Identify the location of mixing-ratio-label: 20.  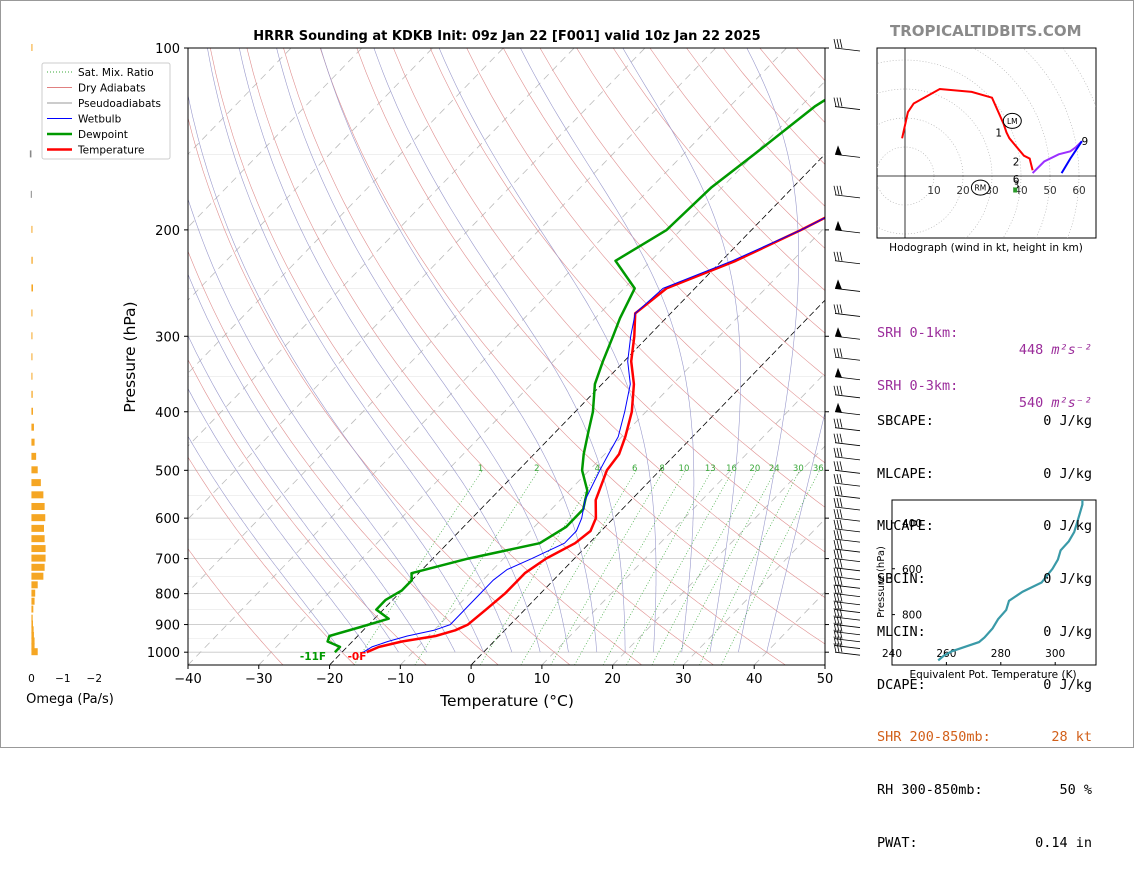
(754, 469).